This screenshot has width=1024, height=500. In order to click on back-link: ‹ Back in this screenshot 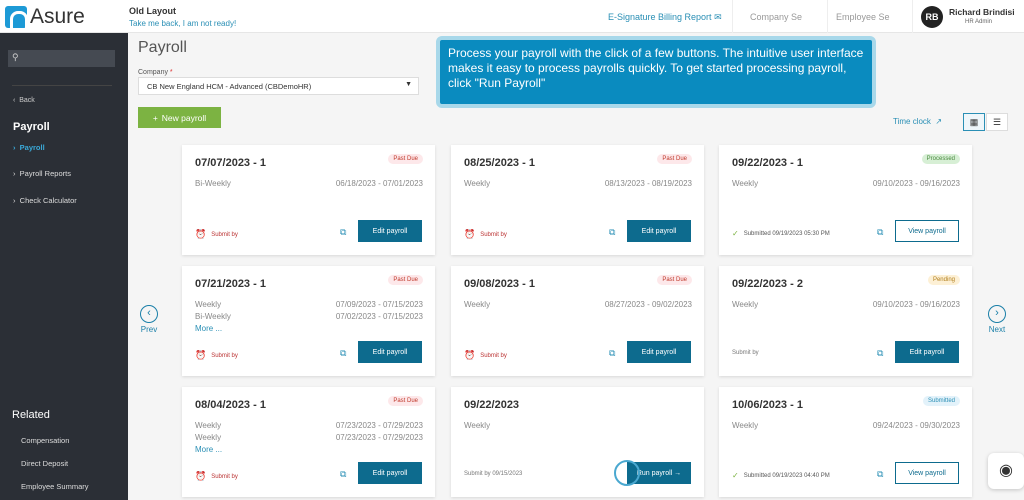, I will do `click(24, 100)`.